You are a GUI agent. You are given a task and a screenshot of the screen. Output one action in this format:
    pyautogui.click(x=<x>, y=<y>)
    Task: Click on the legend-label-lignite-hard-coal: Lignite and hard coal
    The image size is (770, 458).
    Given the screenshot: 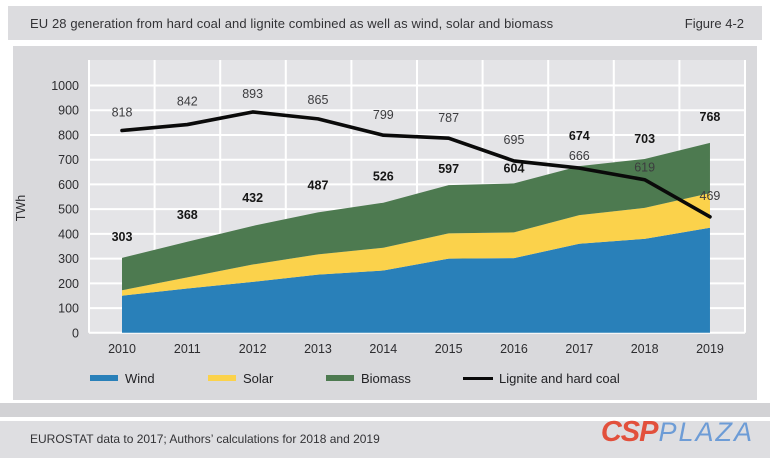 What is the action you would take?
    pyautogui.click(x=559, y=378)
    